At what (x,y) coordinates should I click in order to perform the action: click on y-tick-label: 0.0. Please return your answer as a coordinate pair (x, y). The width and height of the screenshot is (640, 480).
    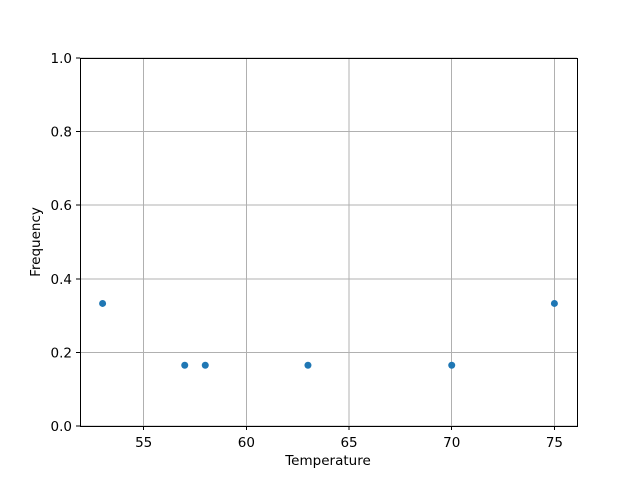
    Looking at the image, I should click on (61, 427).